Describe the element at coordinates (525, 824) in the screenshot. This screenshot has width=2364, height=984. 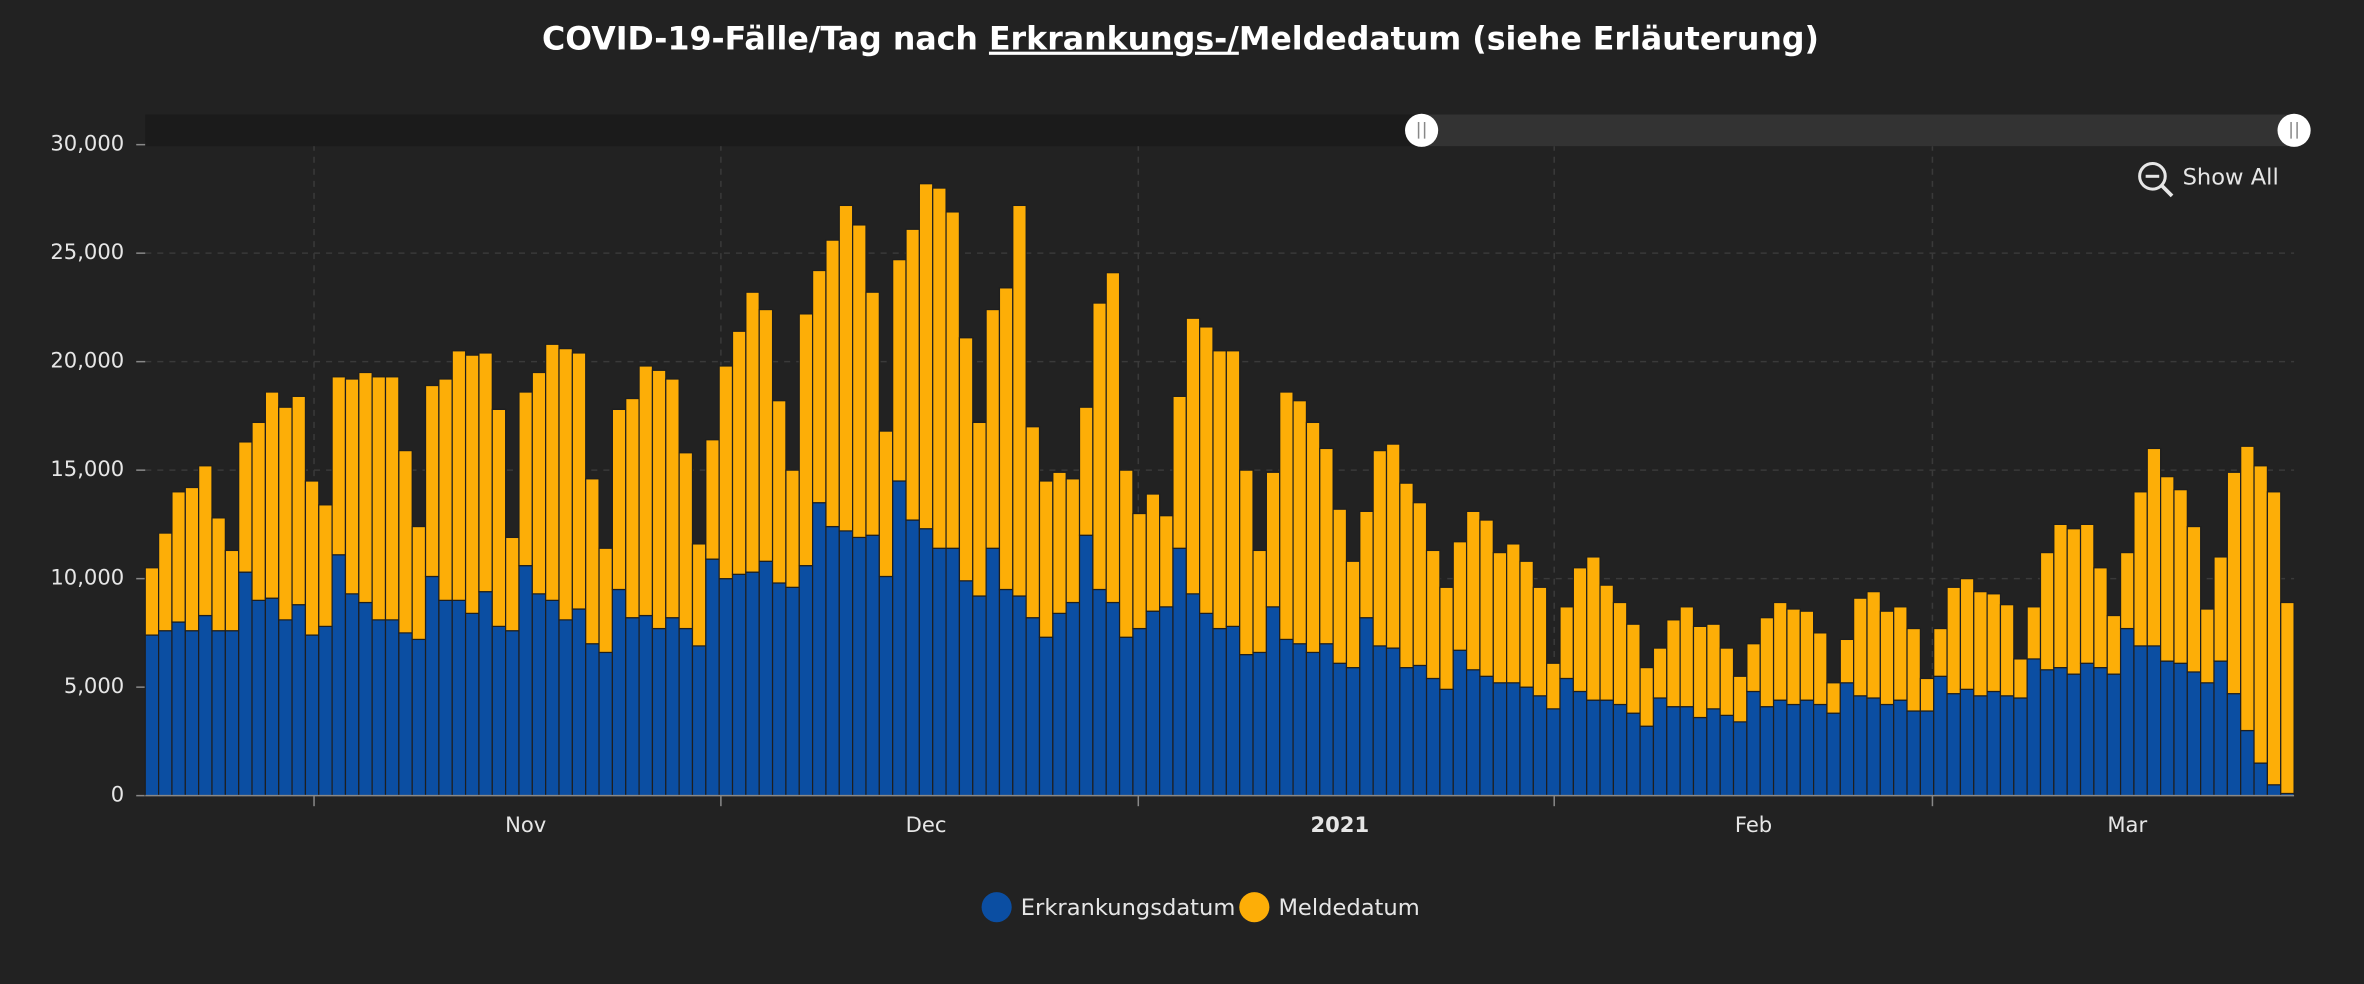
I see `x-tick-label: Nov` at that location.